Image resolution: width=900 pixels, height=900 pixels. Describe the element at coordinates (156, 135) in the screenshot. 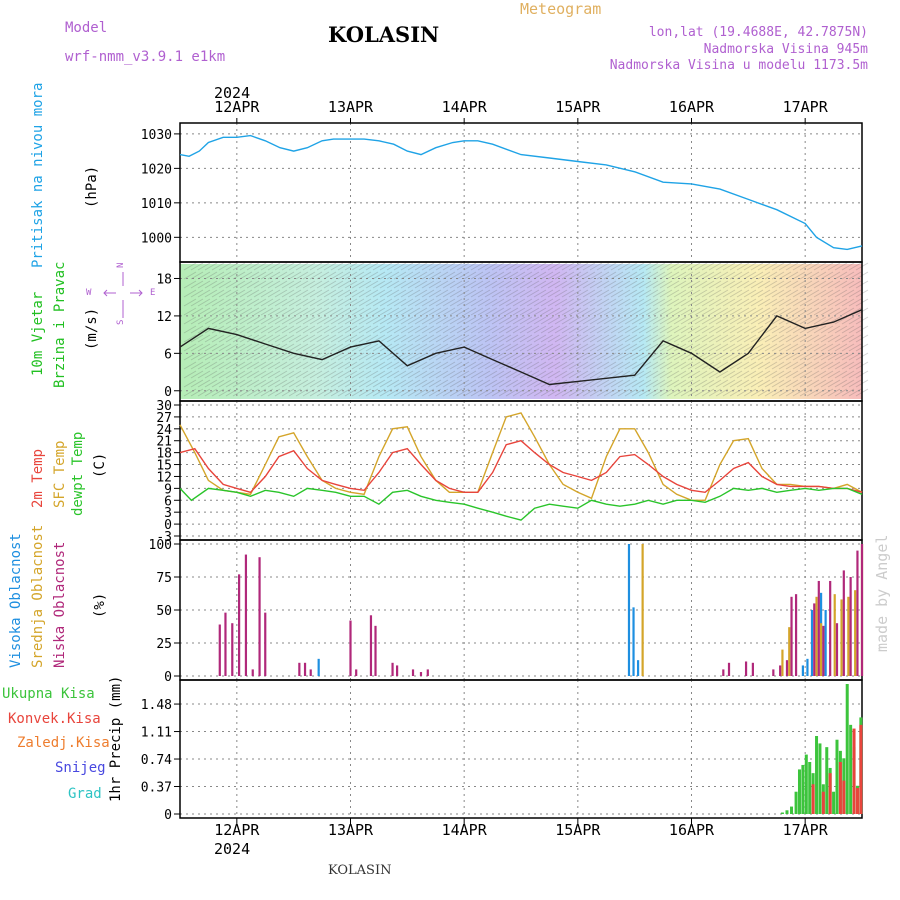

I see `y-tick-label: 1030` at that location.